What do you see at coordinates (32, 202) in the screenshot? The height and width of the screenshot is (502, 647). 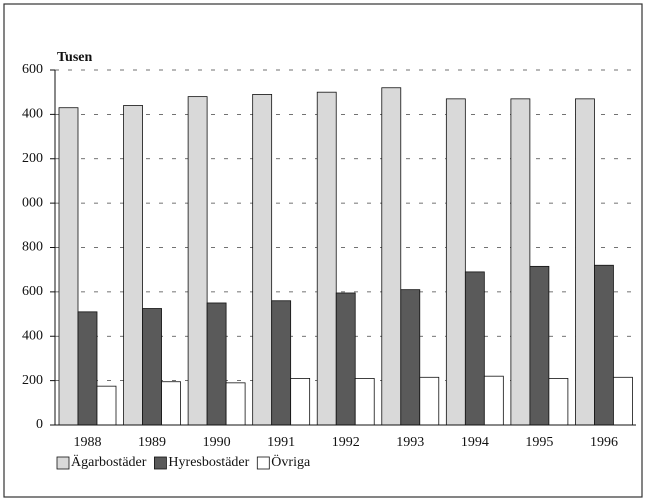 I see `y-tick-label: 000` at bounding box center [32, 202].